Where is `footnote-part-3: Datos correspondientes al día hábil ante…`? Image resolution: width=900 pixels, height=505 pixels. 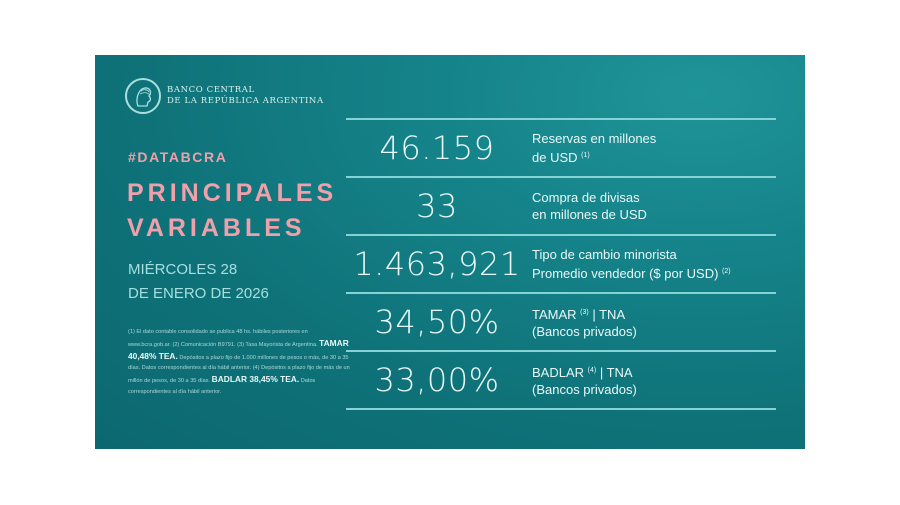
footnote-part-3: Datos correspondientes al día hábil ante… is located at coordinates (222, 386).